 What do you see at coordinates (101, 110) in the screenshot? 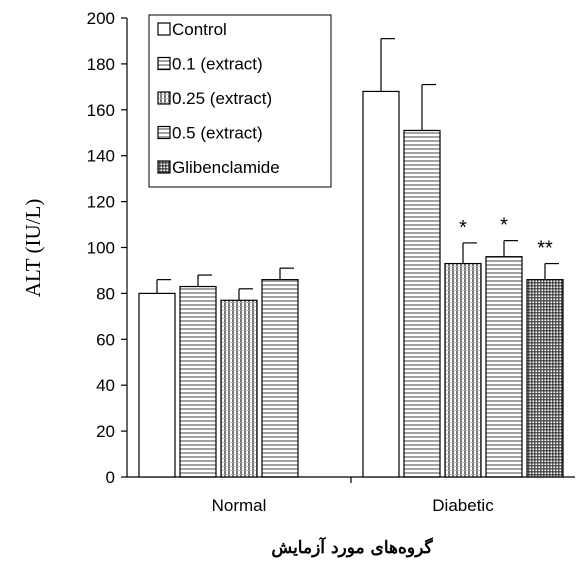
I see `y-tick-label: 160` at bounding box center [101, 110].